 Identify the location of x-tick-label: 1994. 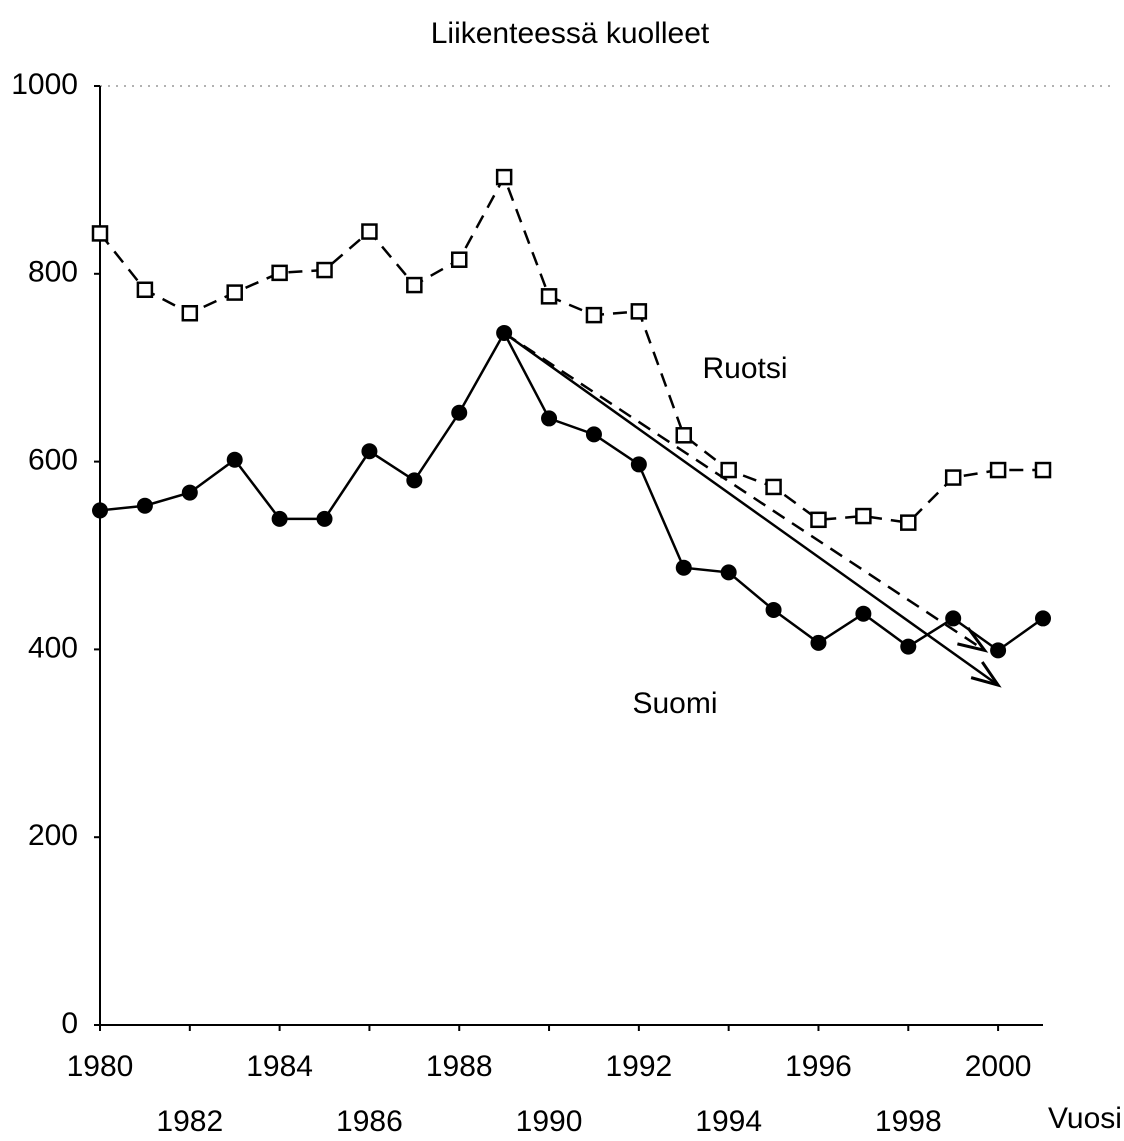
(728, 1121).